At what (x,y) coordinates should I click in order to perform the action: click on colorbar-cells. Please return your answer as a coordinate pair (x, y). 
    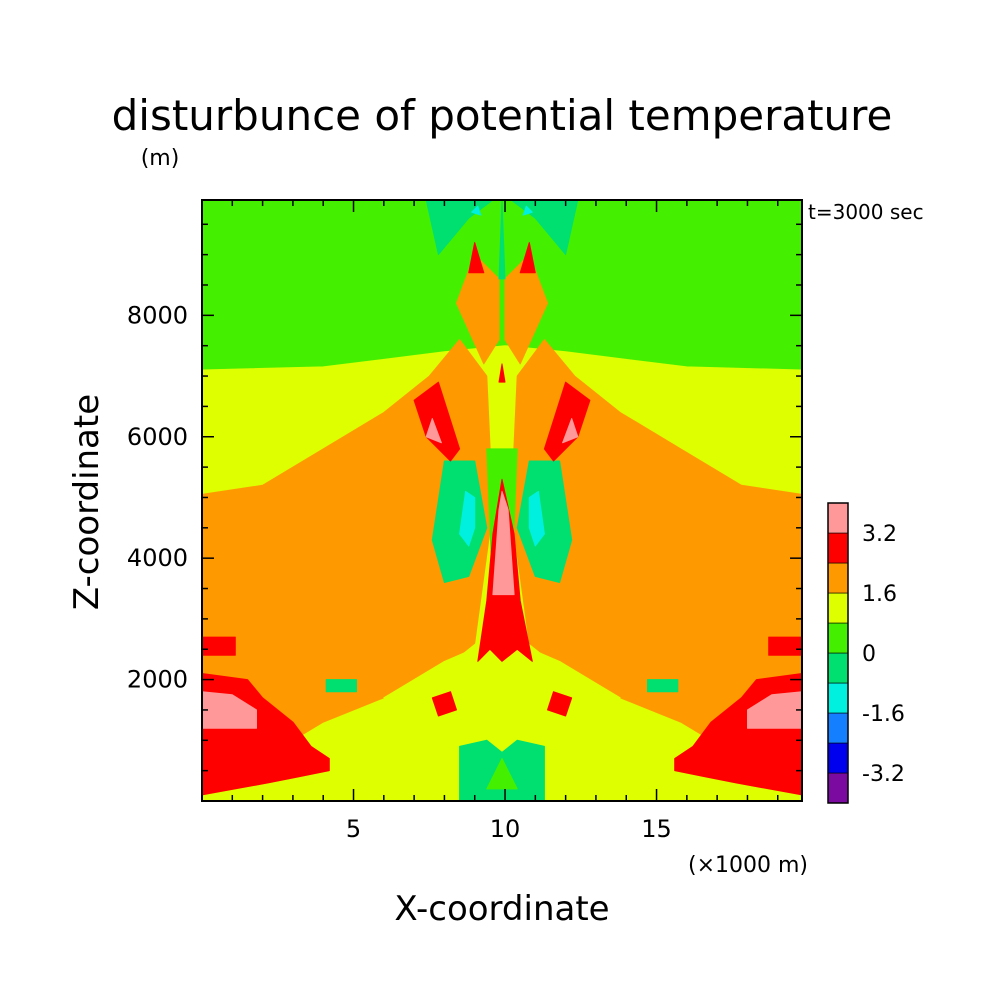
    Looking at the image, I should click on (838, 653).